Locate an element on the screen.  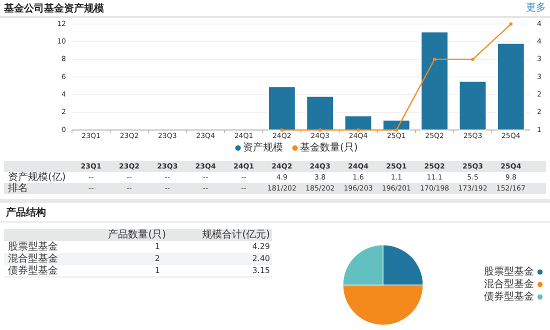
data-label: 4.29 is located at coordinates (261, 247).